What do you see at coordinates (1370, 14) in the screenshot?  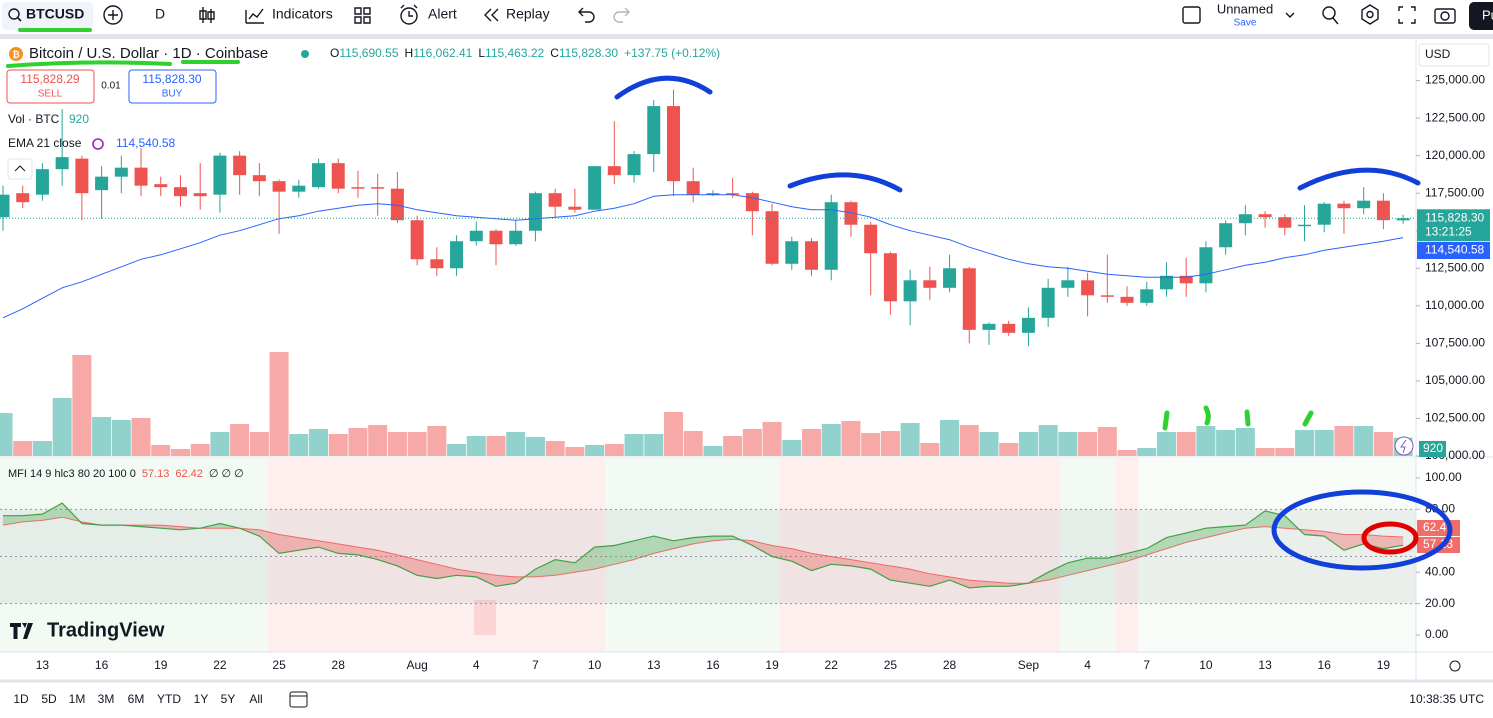 I see `settings-button` at bounding box center [1370, 14].